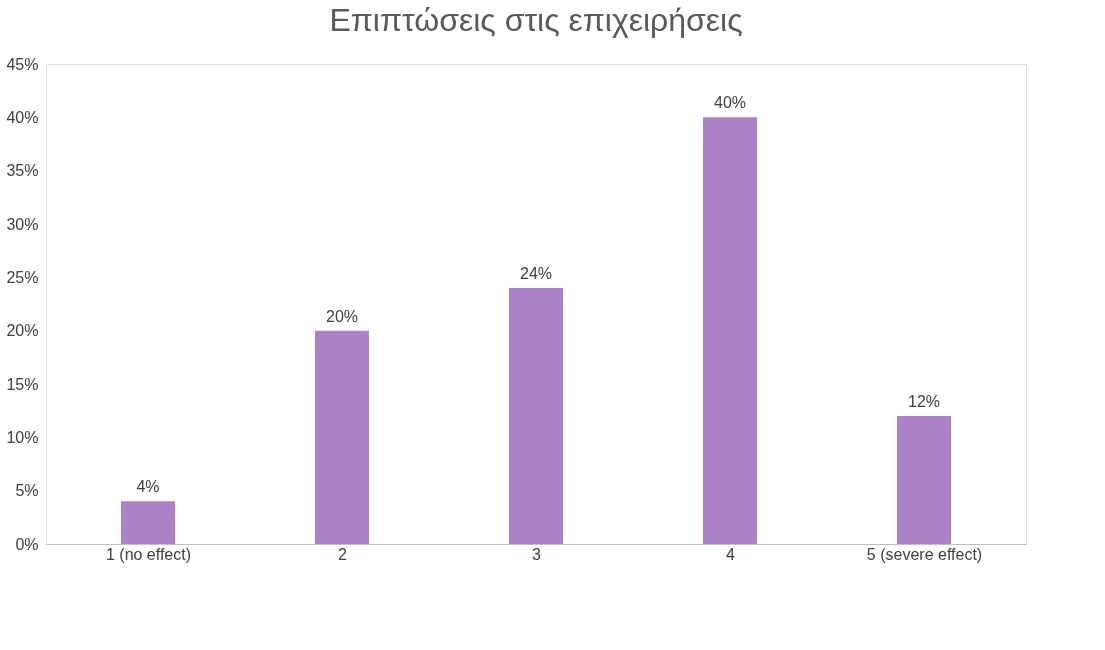 This screenshot has width=1105, height=650. What do you see at coordinates (22, 224) in the screenshot?
I see `y-tick-label: 30%` at bounding box center [22, 224].